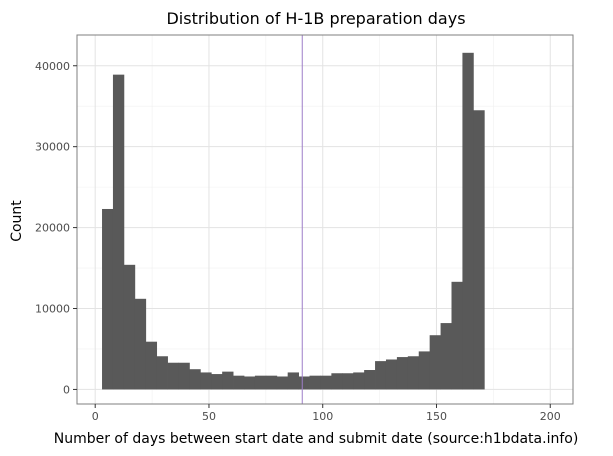  I want to click on x-tick-label: 50, so click(209, 416).